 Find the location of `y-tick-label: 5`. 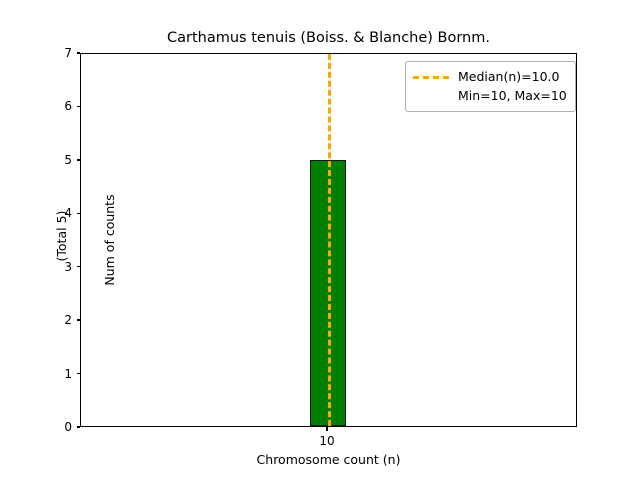

y-tick-label: 5 is located at coordinates (68, 159).